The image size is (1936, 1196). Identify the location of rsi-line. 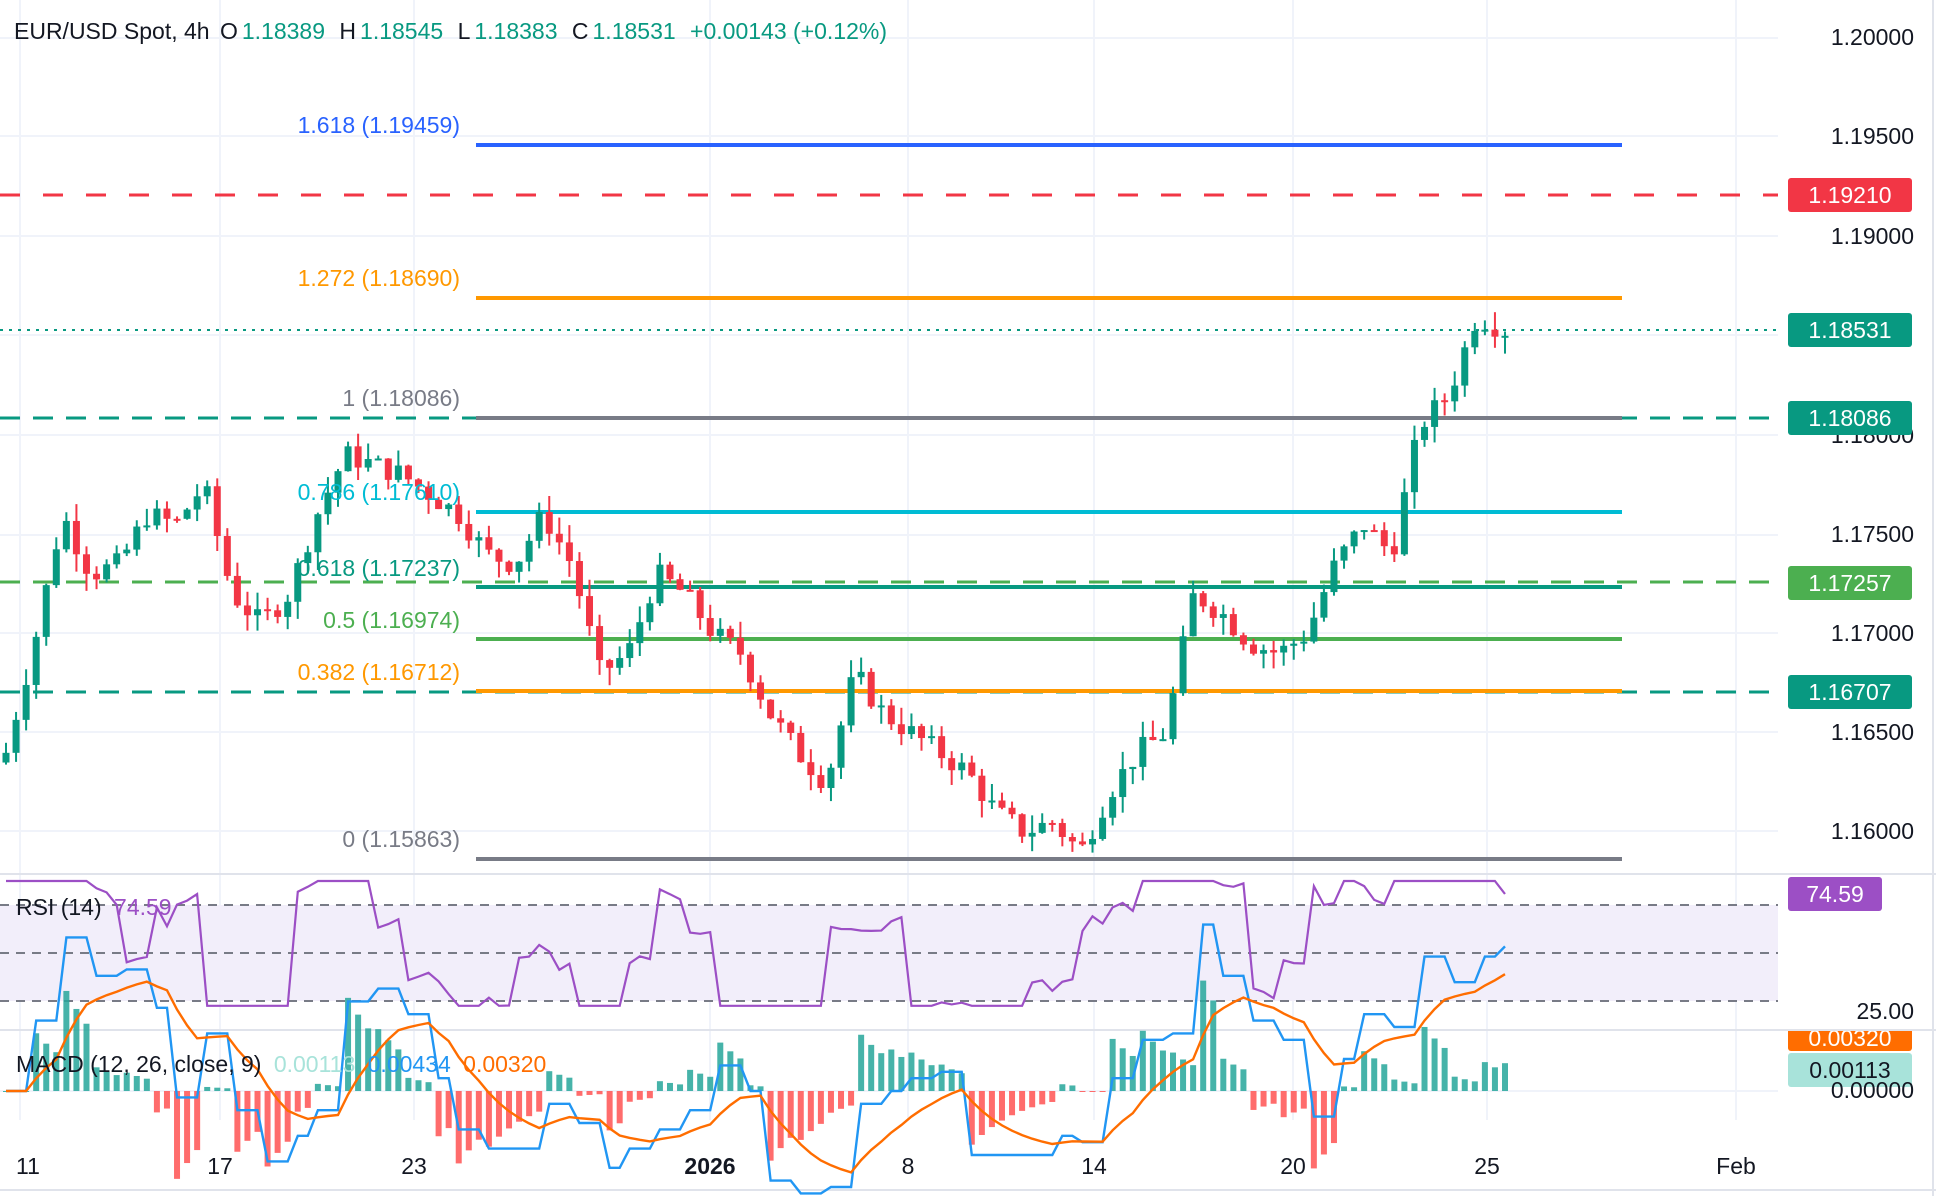
(756, 943).